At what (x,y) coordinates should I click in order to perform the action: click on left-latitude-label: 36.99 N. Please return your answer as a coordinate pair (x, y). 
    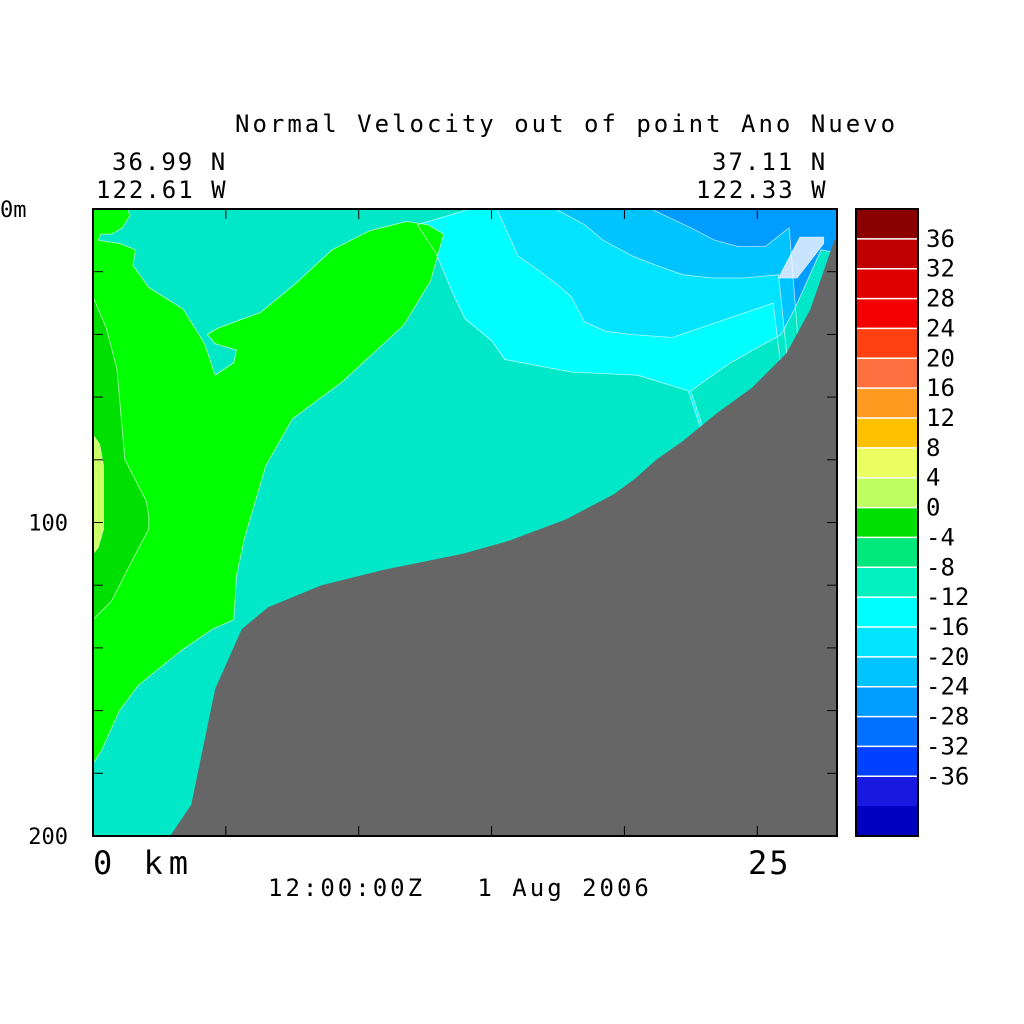
    Looking at the image, I should click on (170, 162).